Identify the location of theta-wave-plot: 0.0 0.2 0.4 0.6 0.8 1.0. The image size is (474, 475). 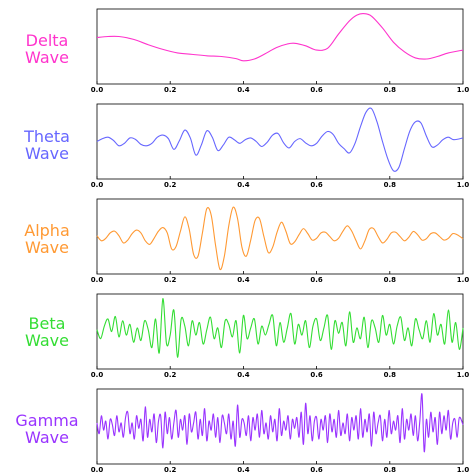
(280, 146).